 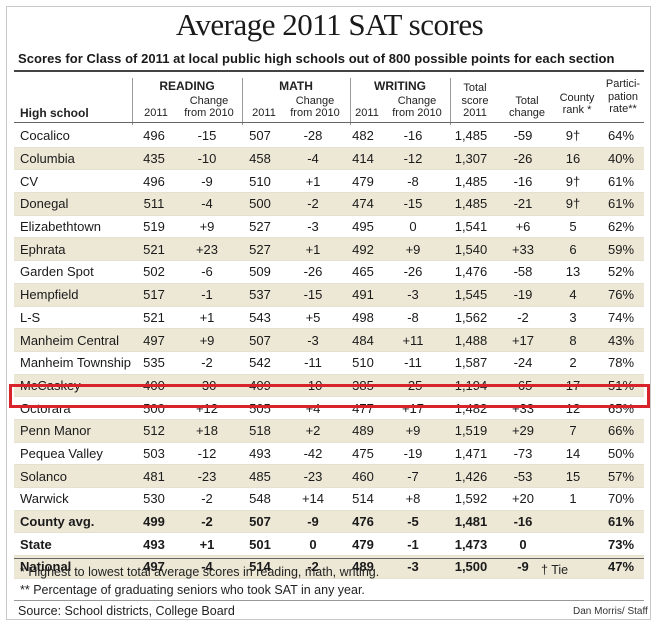 What do you see at coordinates (413, 454) in the screenshot?
I see `cell-writing-change: -19` at bounding box center [413, 454].